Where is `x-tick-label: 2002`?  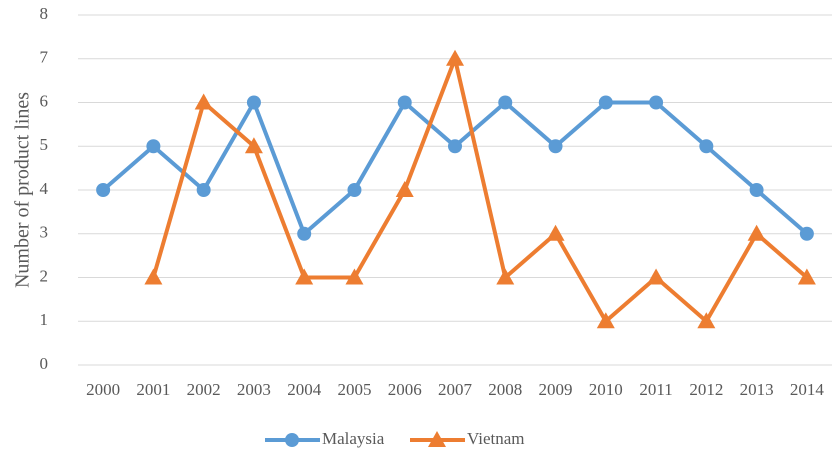
x-tick-label: 2002 is located at coordinates (204, 389).